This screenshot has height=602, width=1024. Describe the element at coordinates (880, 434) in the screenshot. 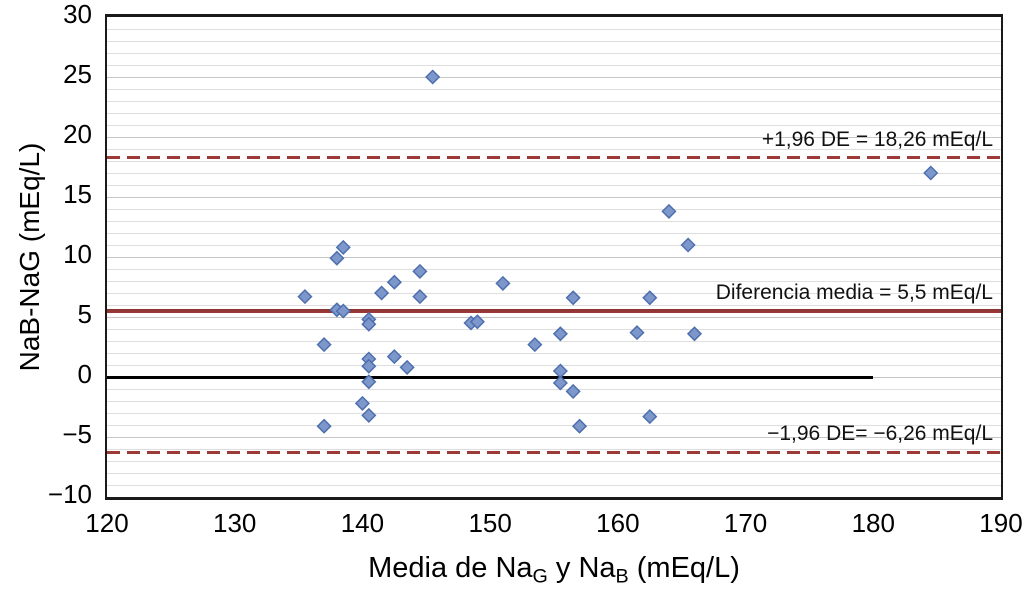

I see `lower-limit-line-label: −1,96 DE= −6,26 mEq/L` at that location.